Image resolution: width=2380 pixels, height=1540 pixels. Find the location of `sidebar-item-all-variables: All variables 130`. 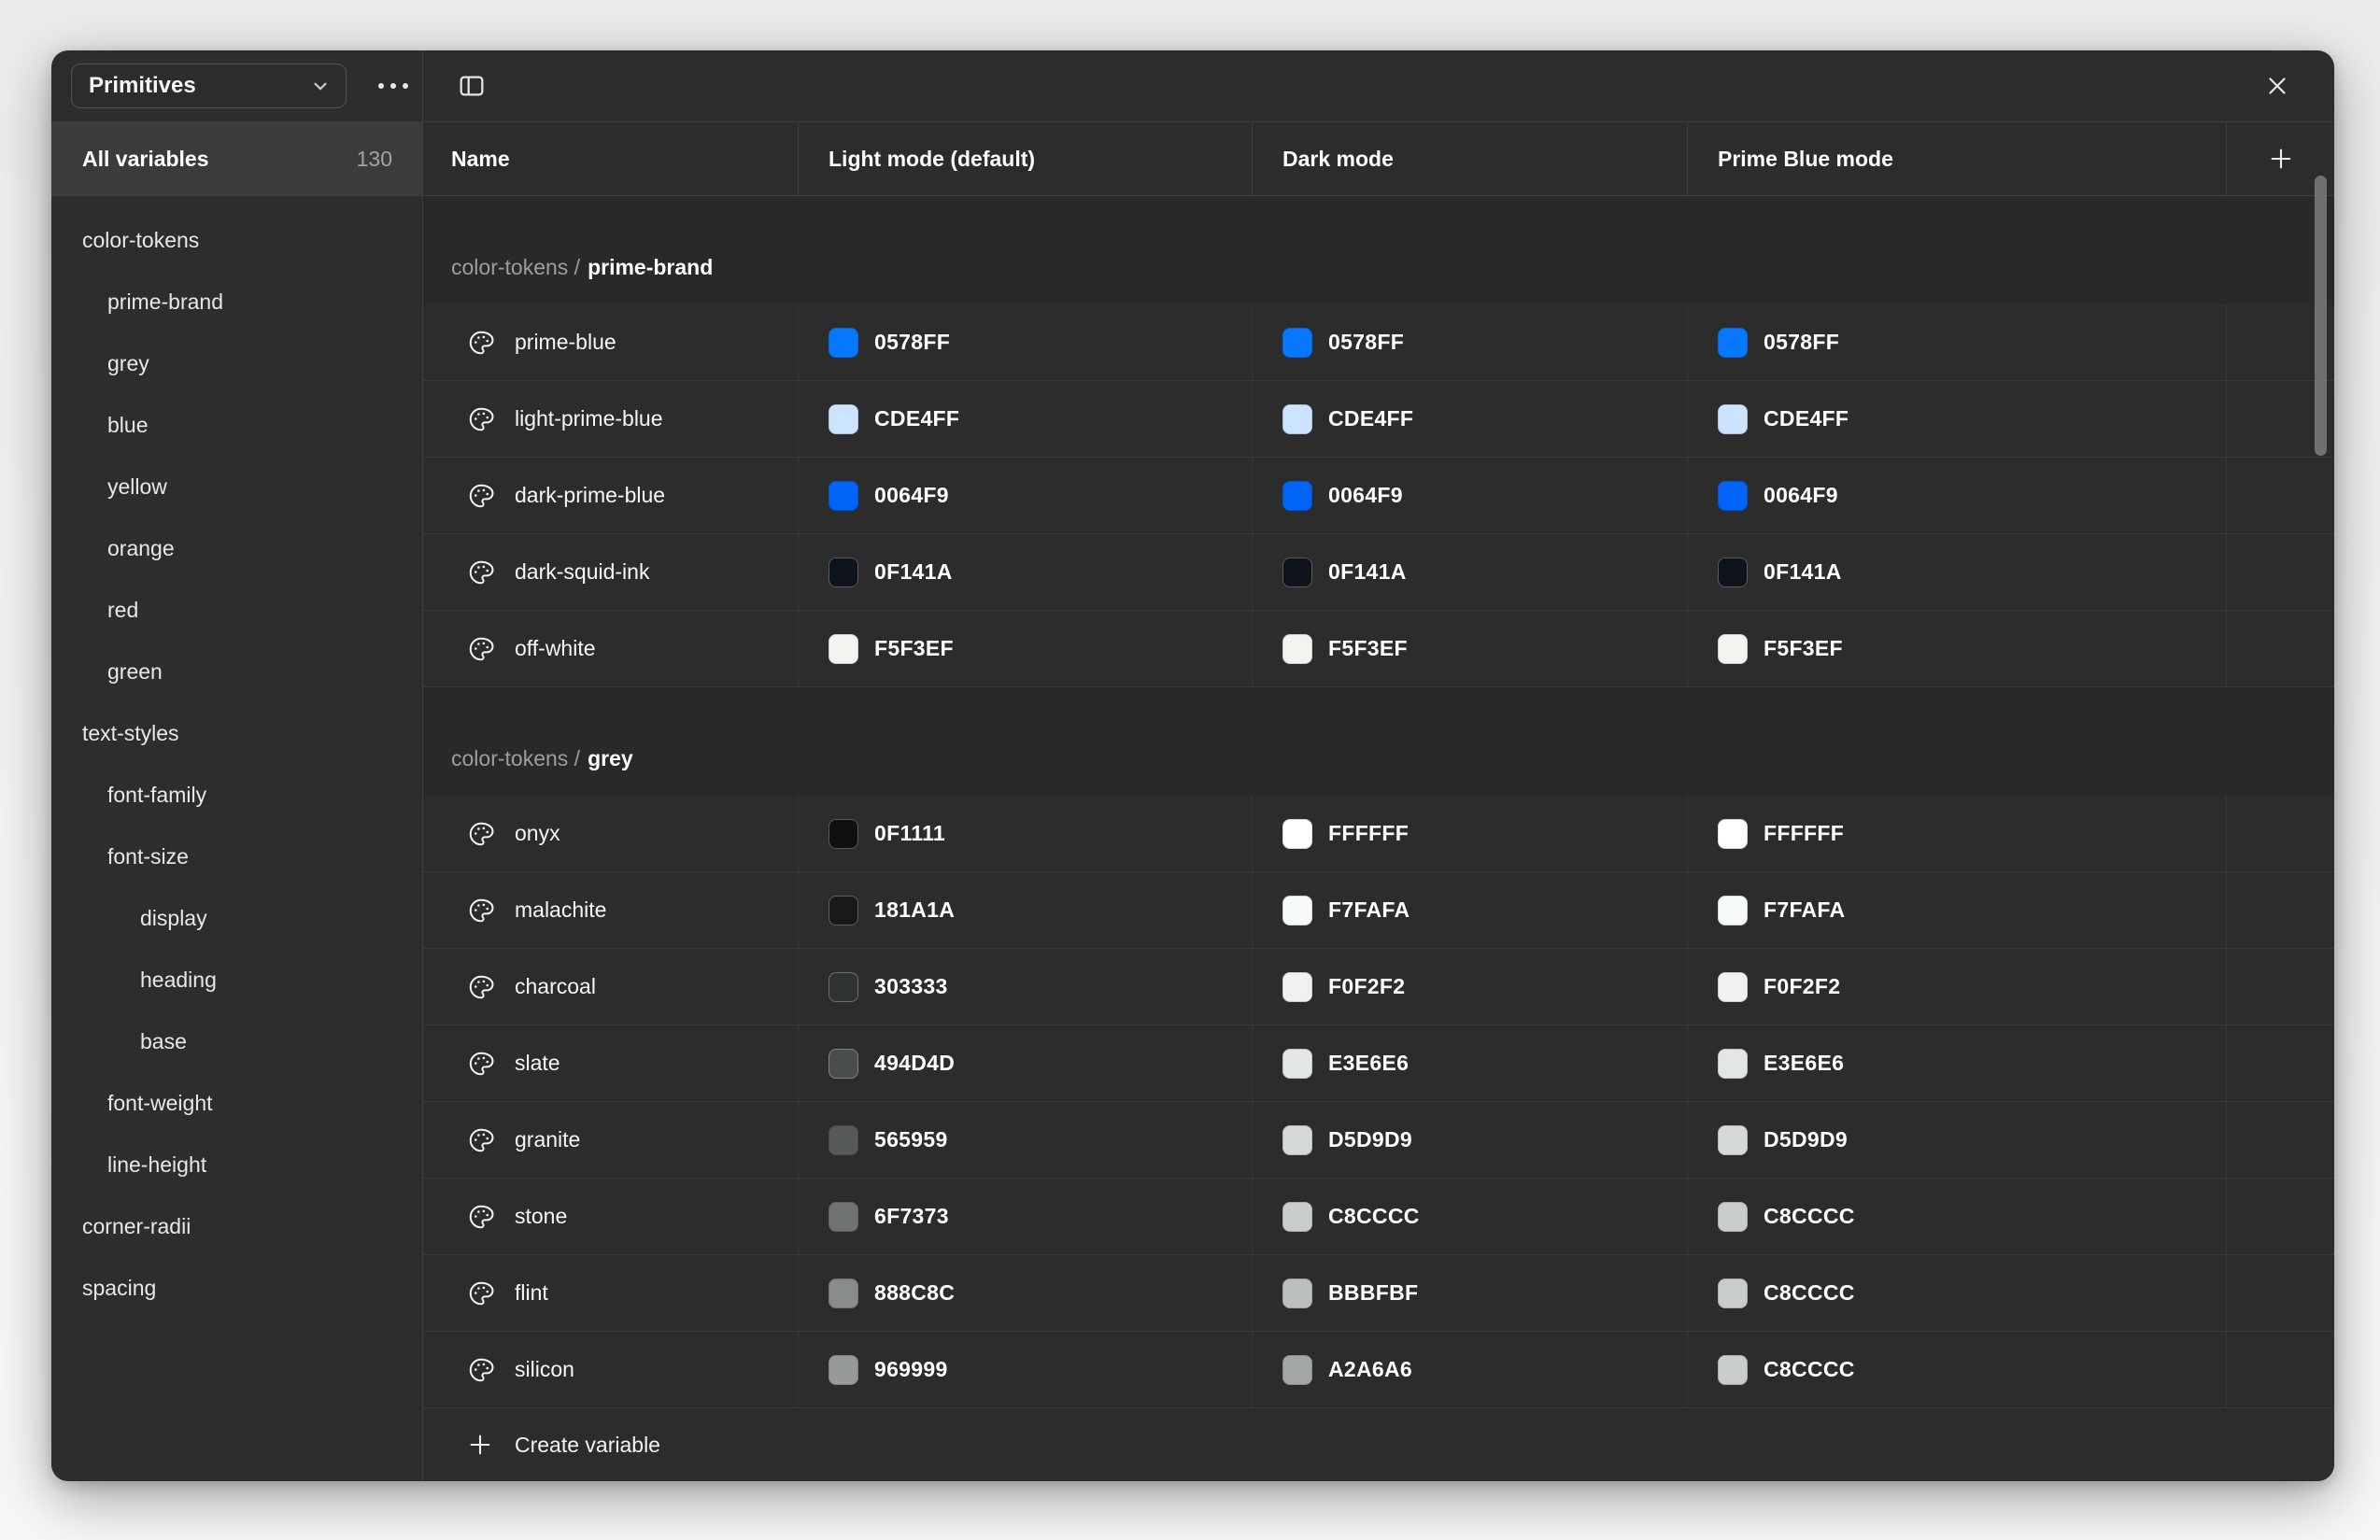

sidebar-item-all-variables: All variables 130 is located at coordinates (236, 159).